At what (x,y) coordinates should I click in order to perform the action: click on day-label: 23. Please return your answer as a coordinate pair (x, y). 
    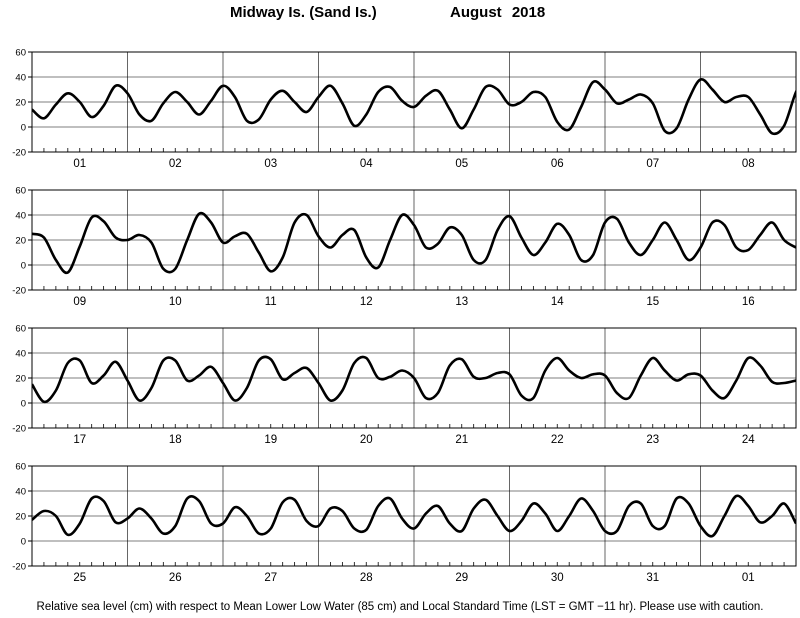
    Looking at the image, I should click on (652, 440).